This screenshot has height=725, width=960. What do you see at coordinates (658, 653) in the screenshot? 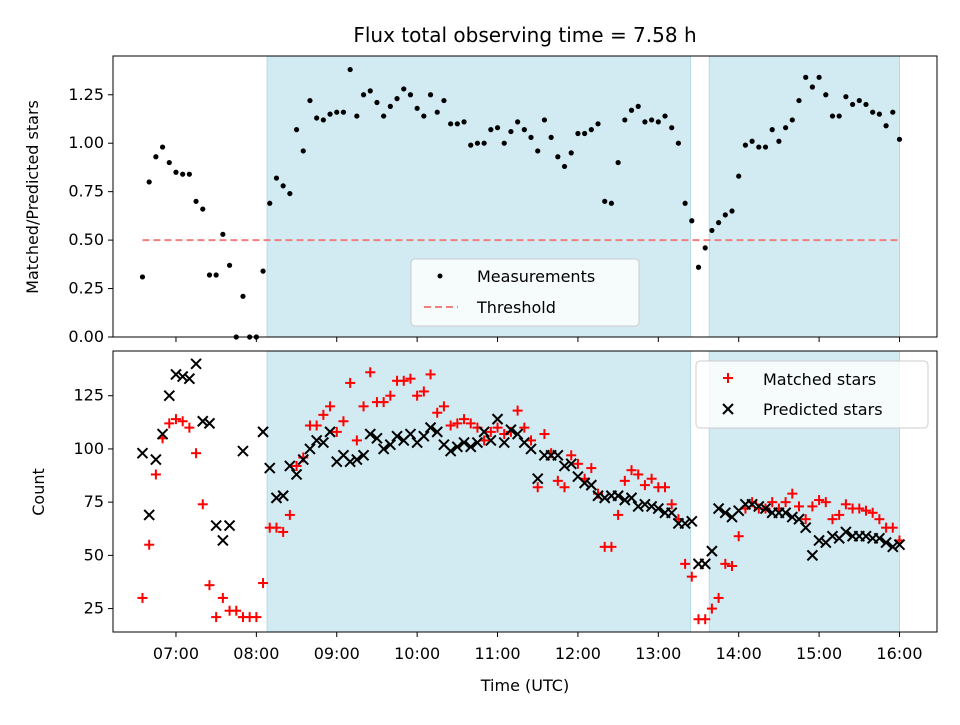
I see `x-tick-label: 13:00` at bounding box center [658, 653].